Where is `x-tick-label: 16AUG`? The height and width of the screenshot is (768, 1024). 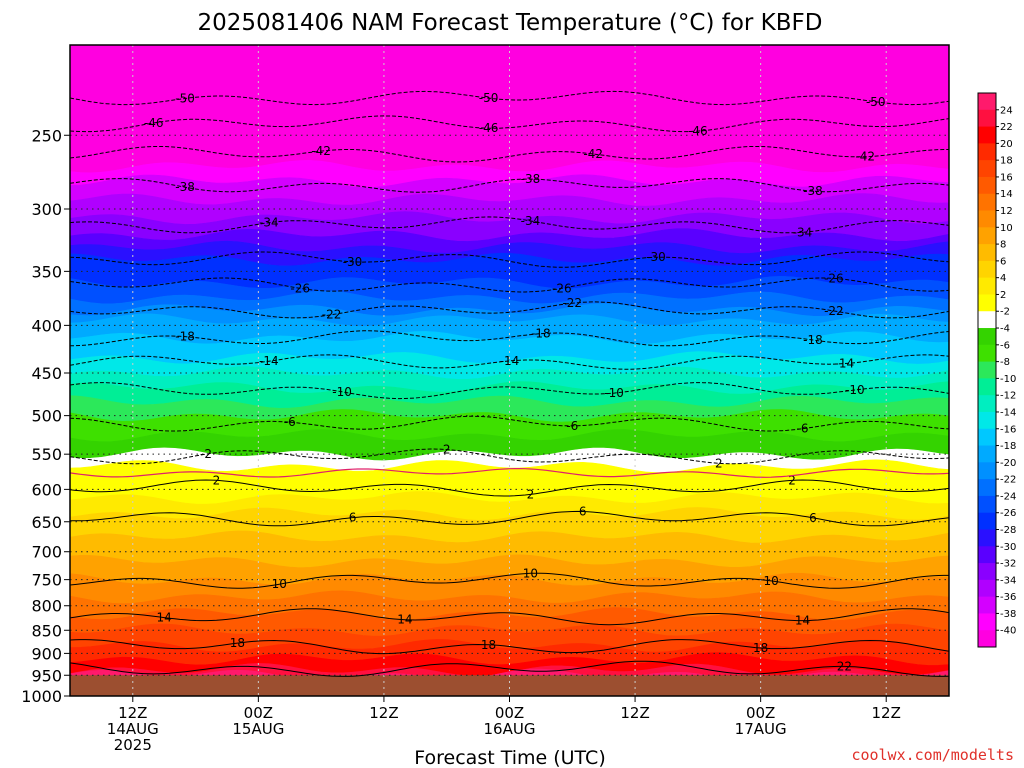 x-tick-label: 16AUG is located at coordinates (510, 729).